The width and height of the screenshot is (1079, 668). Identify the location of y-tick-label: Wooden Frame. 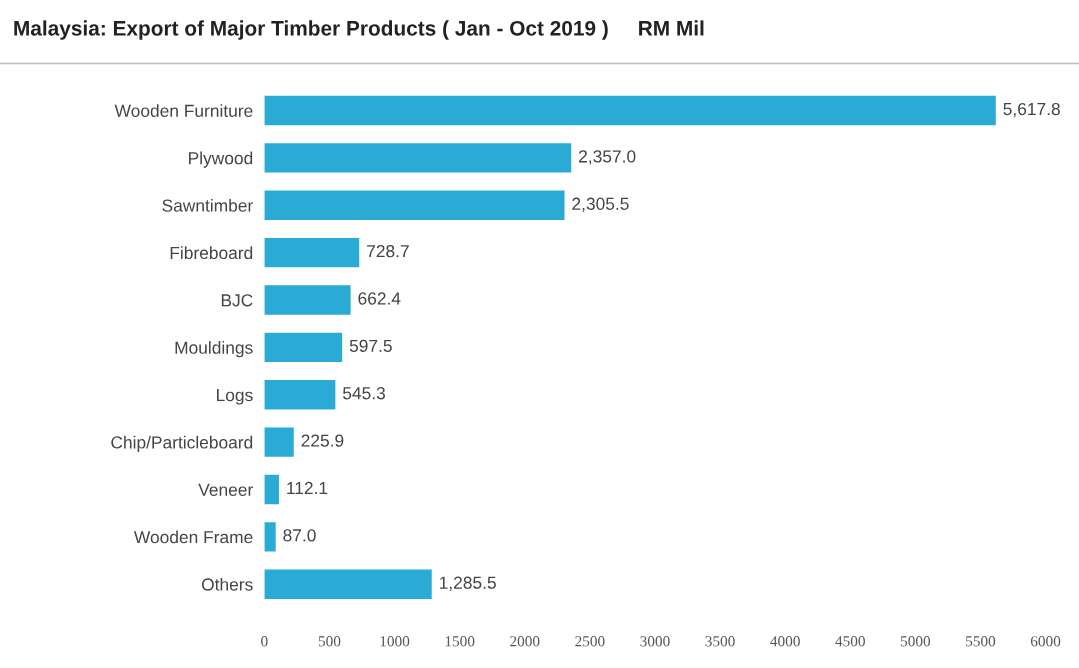
(193, 537).